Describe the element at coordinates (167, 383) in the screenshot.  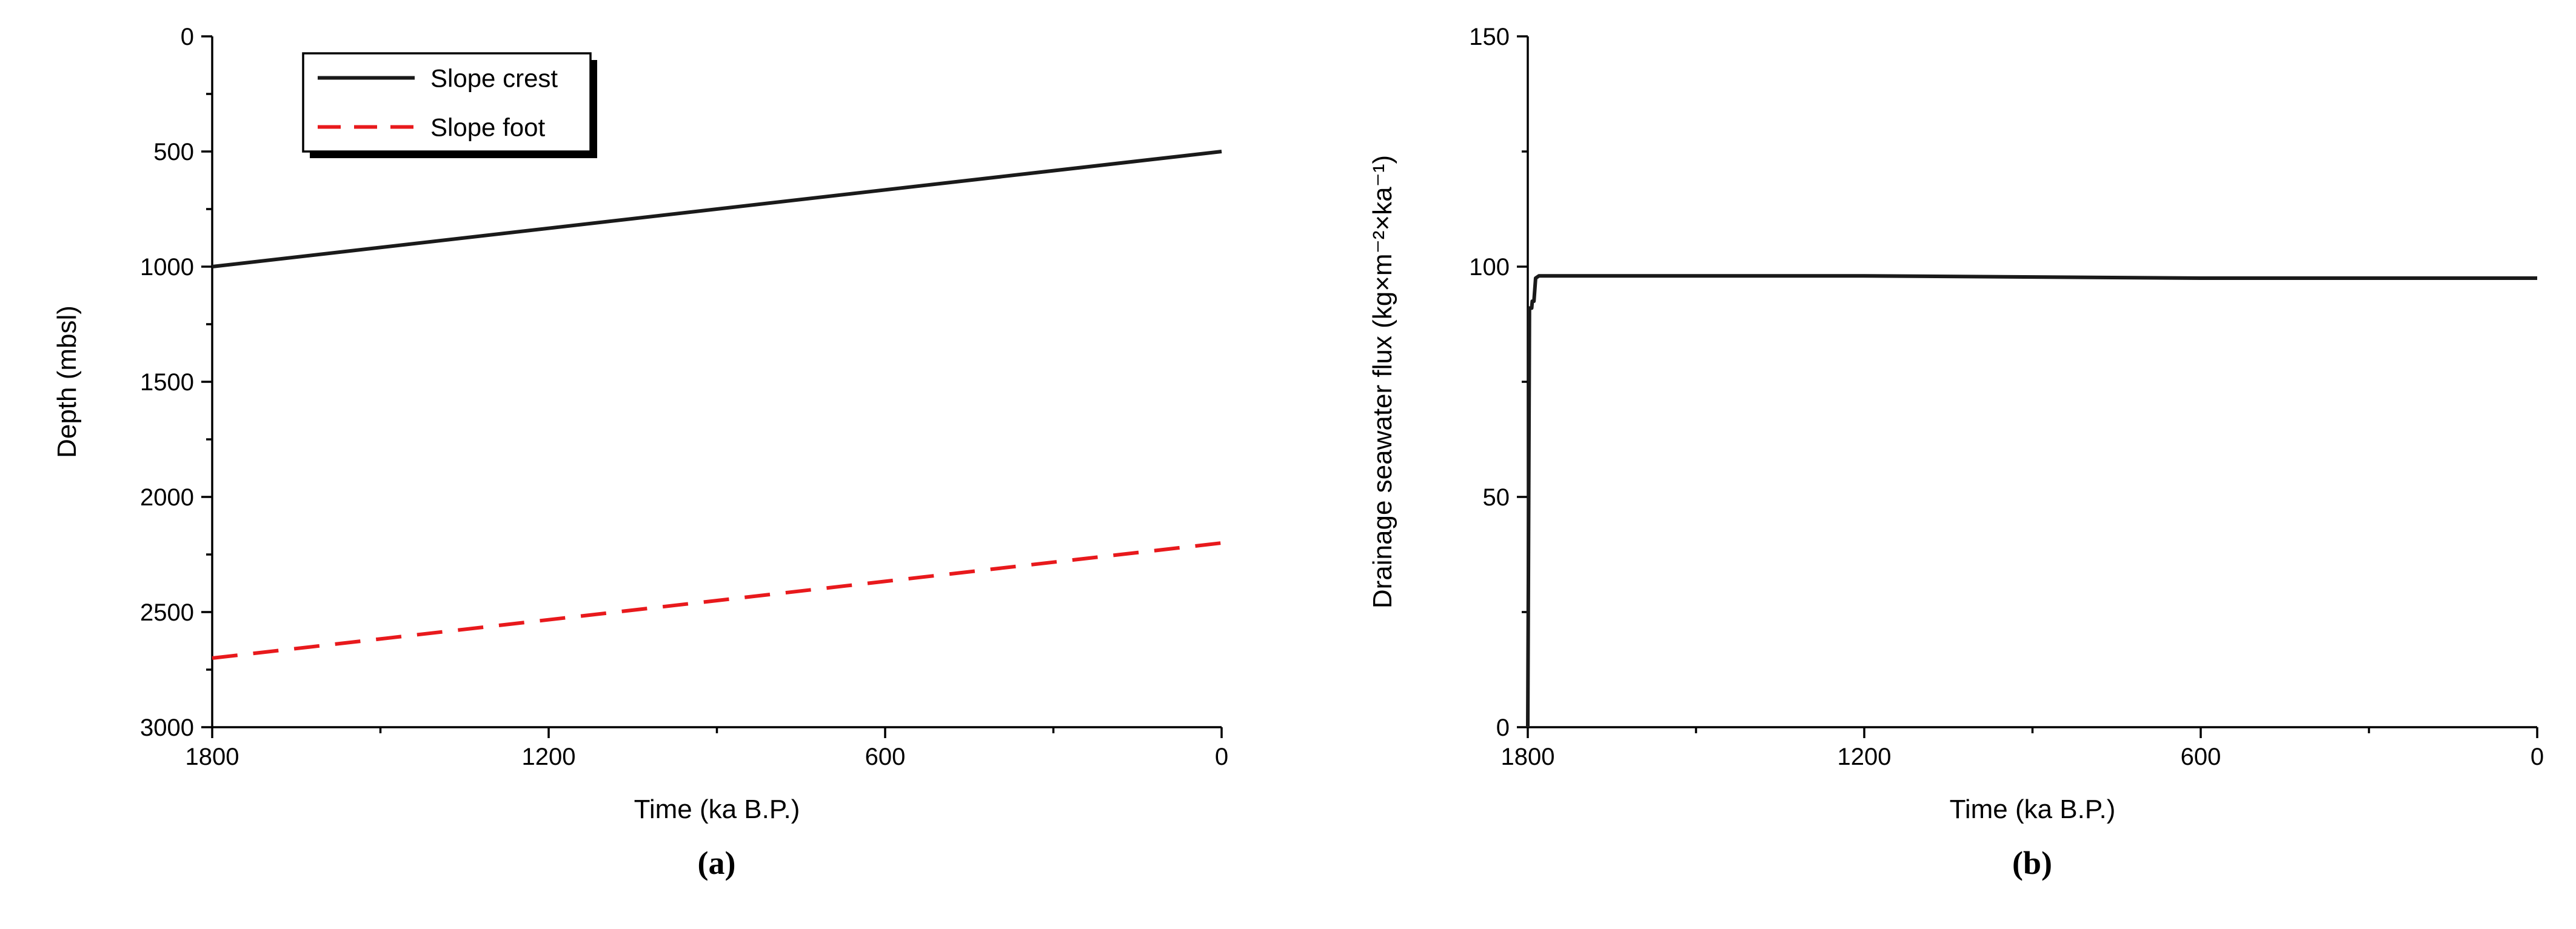
I see `svg-text: 1500` at that location.